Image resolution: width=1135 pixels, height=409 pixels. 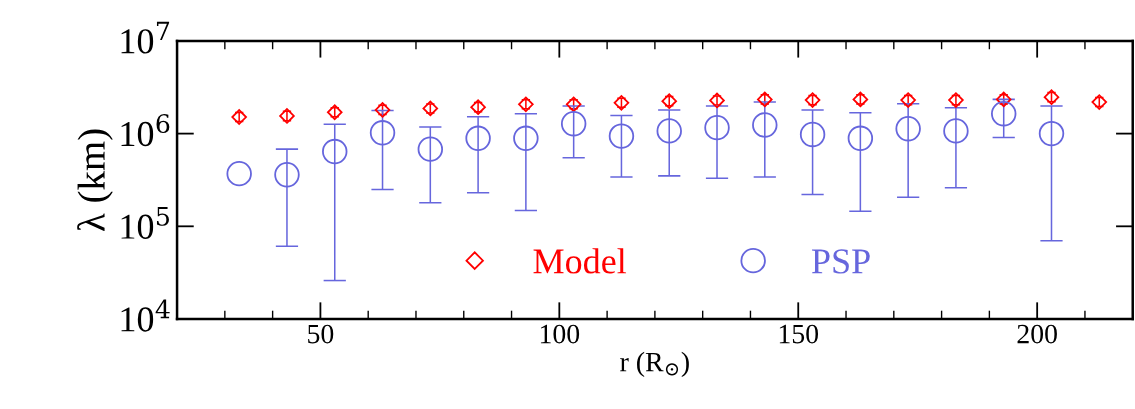 I want to click on x-tick-label: 100, so click(x=560, y=334).